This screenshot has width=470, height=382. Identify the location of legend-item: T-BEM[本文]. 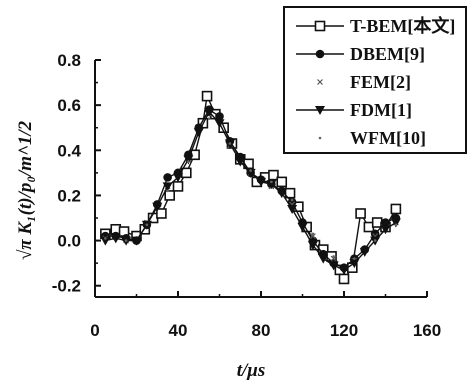
(375, 25).